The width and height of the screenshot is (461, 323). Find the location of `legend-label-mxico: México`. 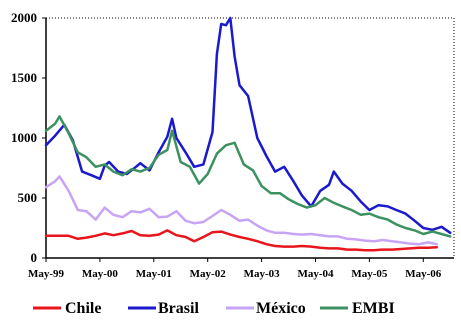

legend-label-mxico: México is located at coordinates (281, 308).